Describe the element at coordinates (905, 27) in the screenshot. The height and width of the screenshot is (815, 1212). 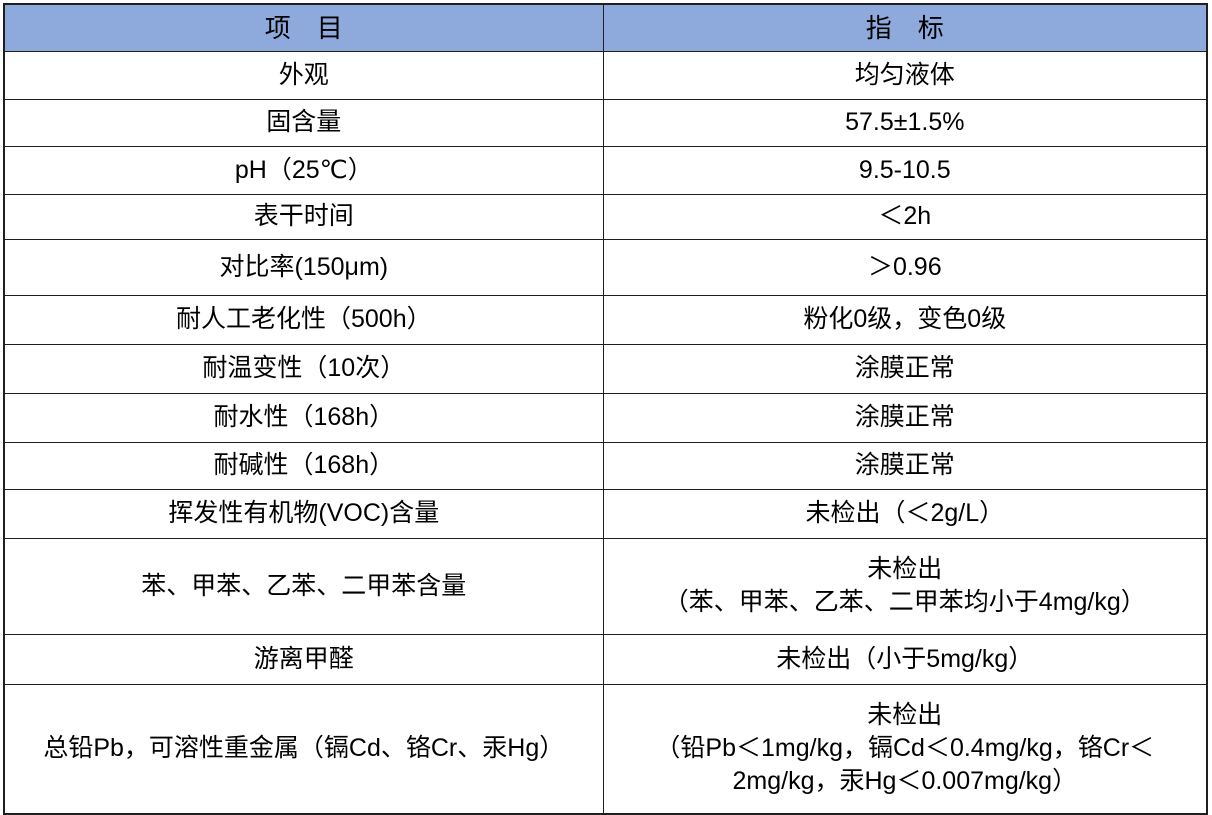
I see `column-header-indicator: 指 标` at that location.